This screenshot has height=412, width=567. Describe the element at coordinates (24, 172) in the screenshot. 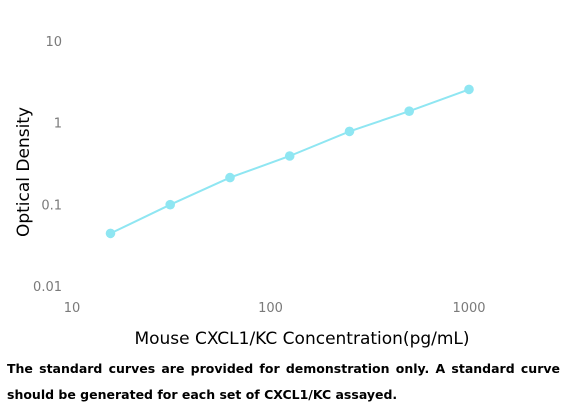

I see `y-axis-title: Optical Density` at that location.